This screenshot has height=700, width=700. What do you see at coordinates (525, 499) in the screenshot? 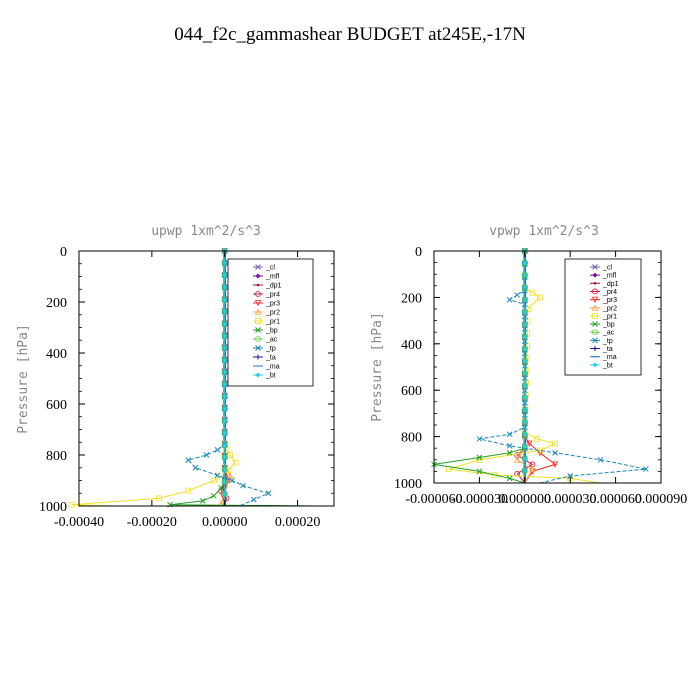
I see `vpwp-xtick-label: 0.000000` at bounding box center [525, 499].